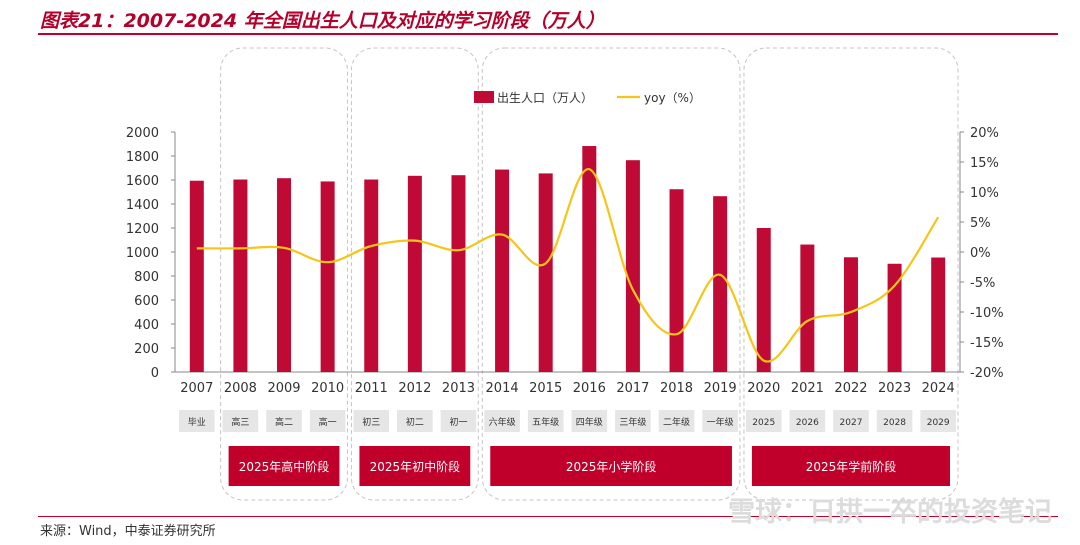 This screenshot has width=1080, height=545. What do you see at coordinates (545, 98) in the screenshot?
I see `legend-bar-label: 出生人口（万人）` at bounding box center [545, 98].